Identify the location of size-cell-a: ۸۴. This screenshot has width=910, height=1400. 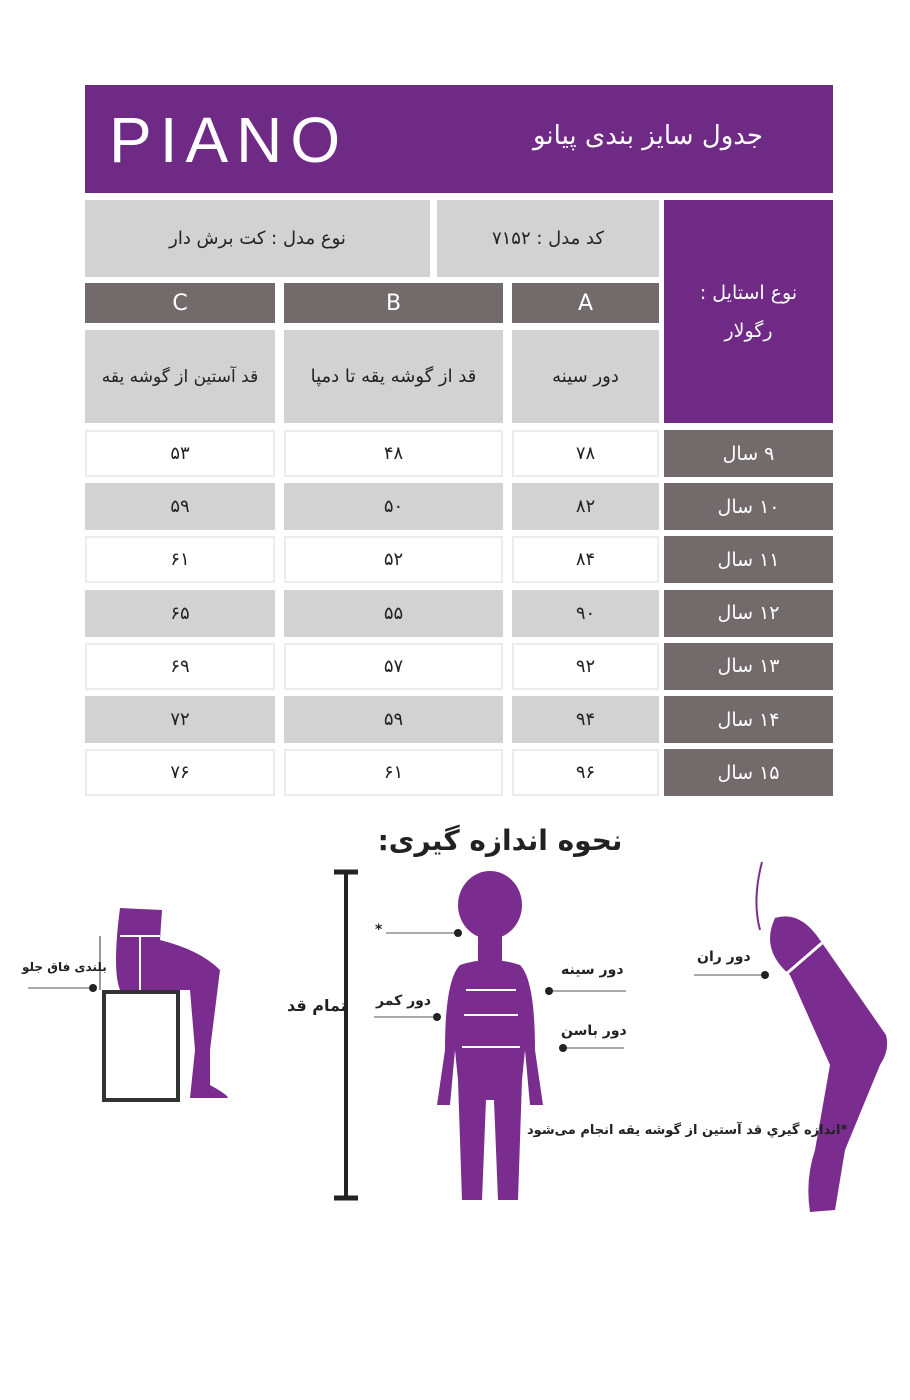
(585, 560).